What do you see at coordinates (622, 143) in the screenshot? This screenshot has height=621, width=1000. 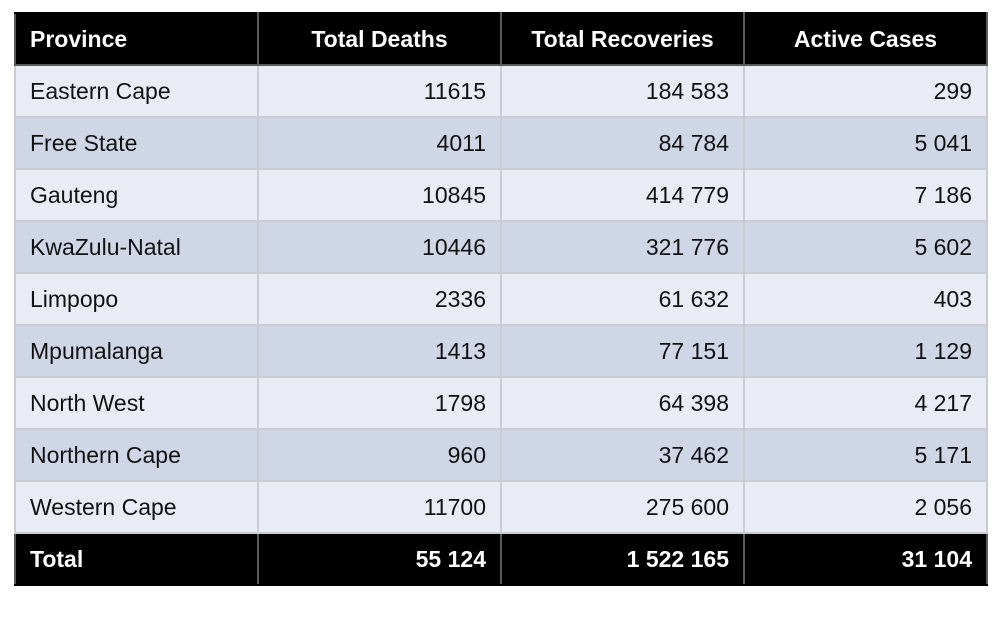 I see `recoveries-cell: 84 784` at bounding box center [622, 143].